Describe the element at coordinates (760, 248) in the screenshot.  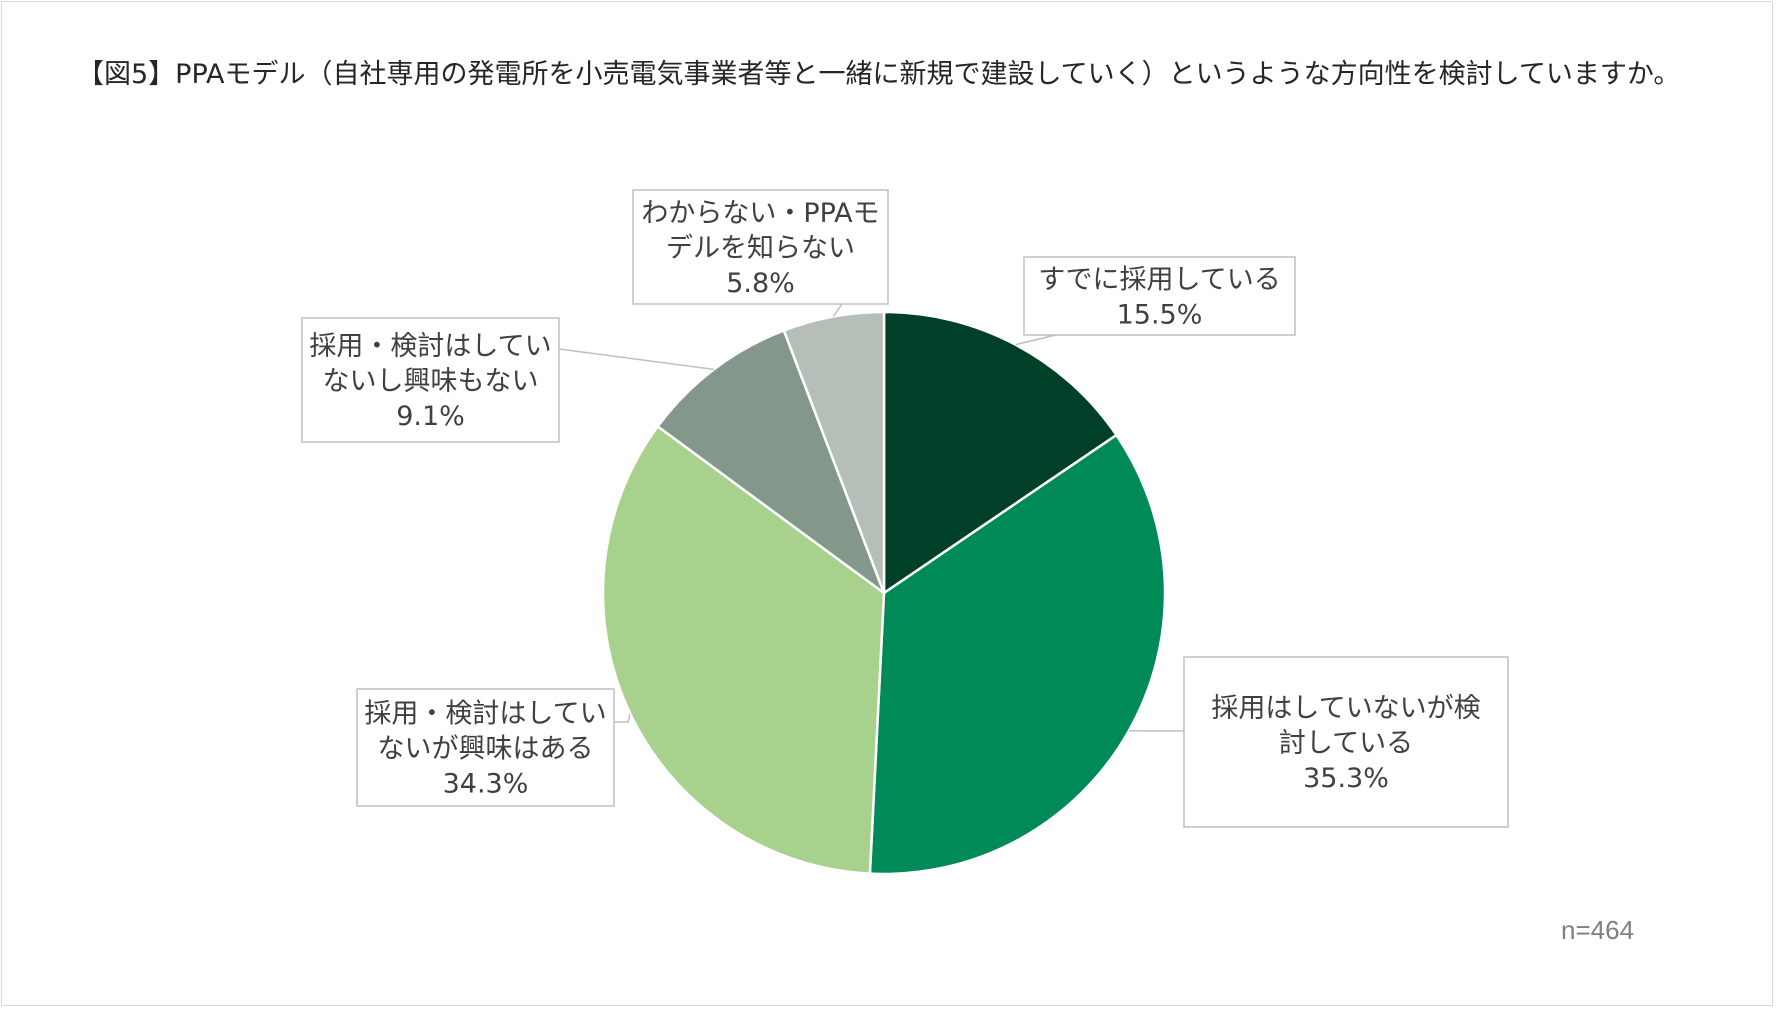
I see `slice-category-5: デルを知らない` at that location.